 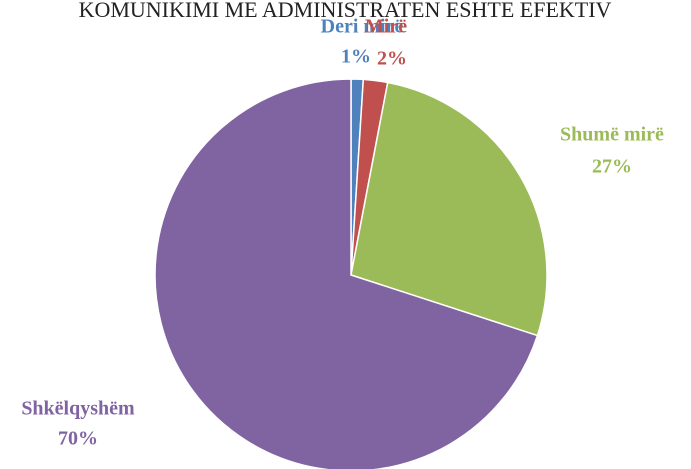 I want to click on slice-value-label: 70%, so click(x=78, y=439).